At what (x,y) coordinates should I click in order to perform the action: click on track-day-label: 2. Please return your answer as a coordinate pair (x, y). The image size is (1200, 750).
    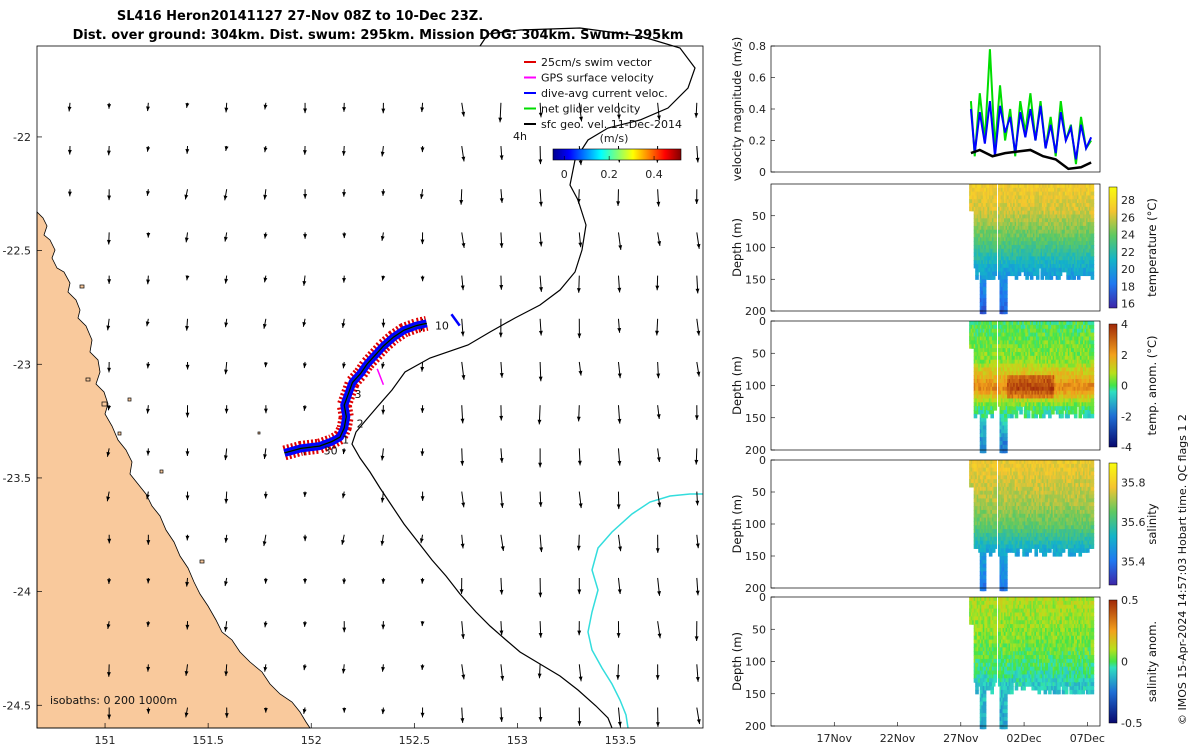
    Looking at the image, I should click on (360, 423).